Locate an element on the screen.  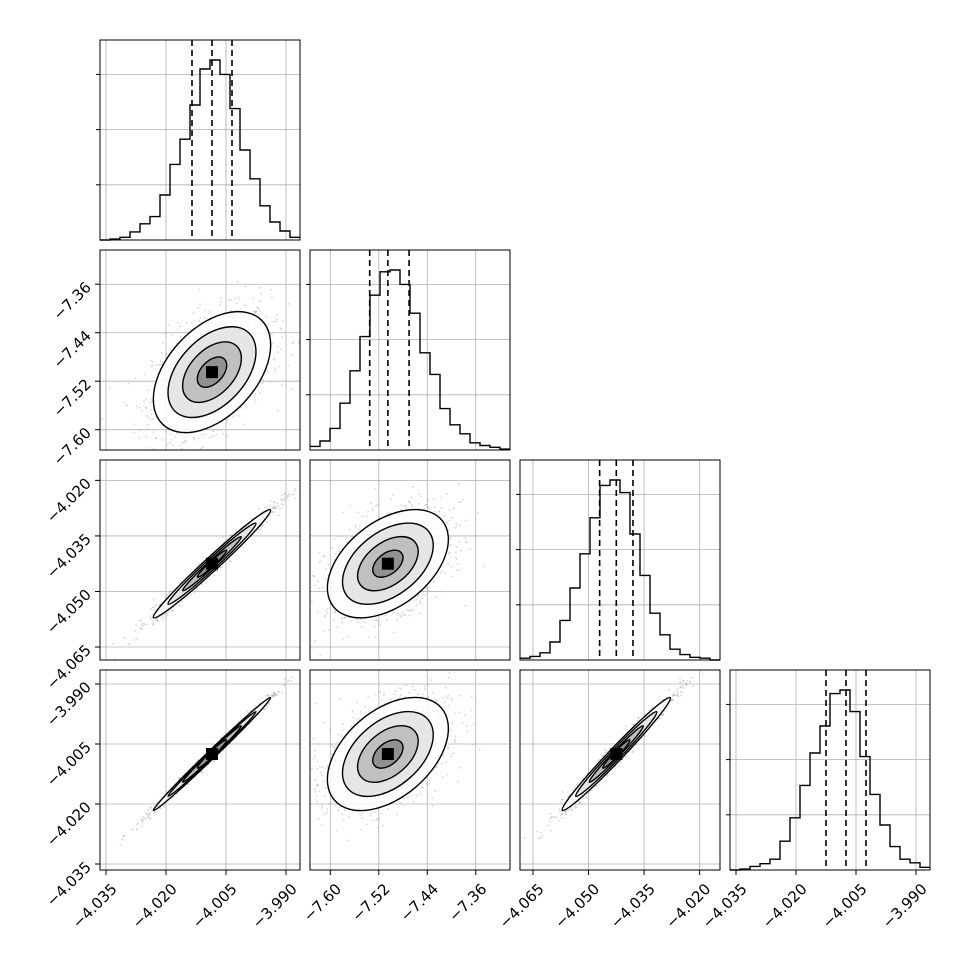
panel-frame is located at coordinates (200, 560).